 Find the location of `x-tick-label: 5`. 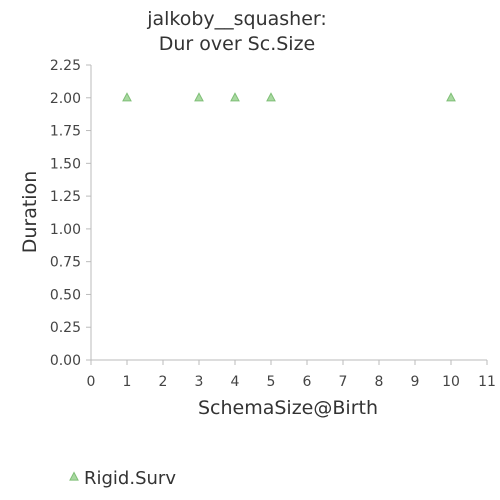

x-tick-label: 5 is located at coordinates (271, 382).